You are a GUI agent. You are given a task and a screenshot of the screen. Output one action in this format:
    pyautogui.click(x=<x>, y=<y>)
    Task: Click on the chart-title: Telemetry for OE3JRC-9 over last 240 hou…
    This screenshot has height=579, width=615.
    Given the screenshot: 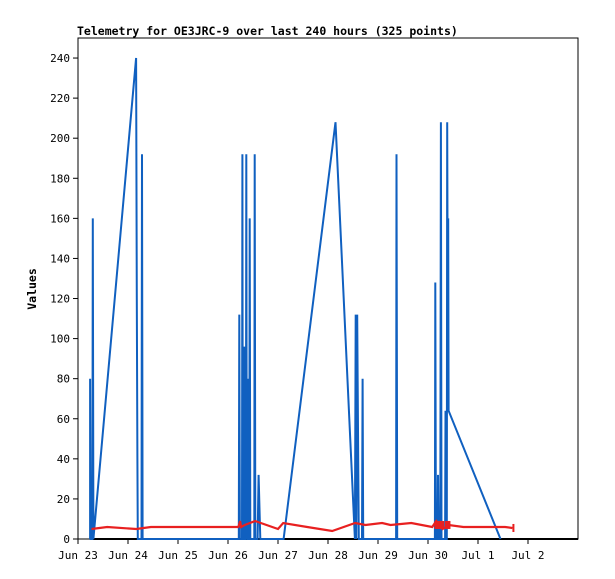 What is the action you would take?
    pyautogui.click(x=267, y=31)
    